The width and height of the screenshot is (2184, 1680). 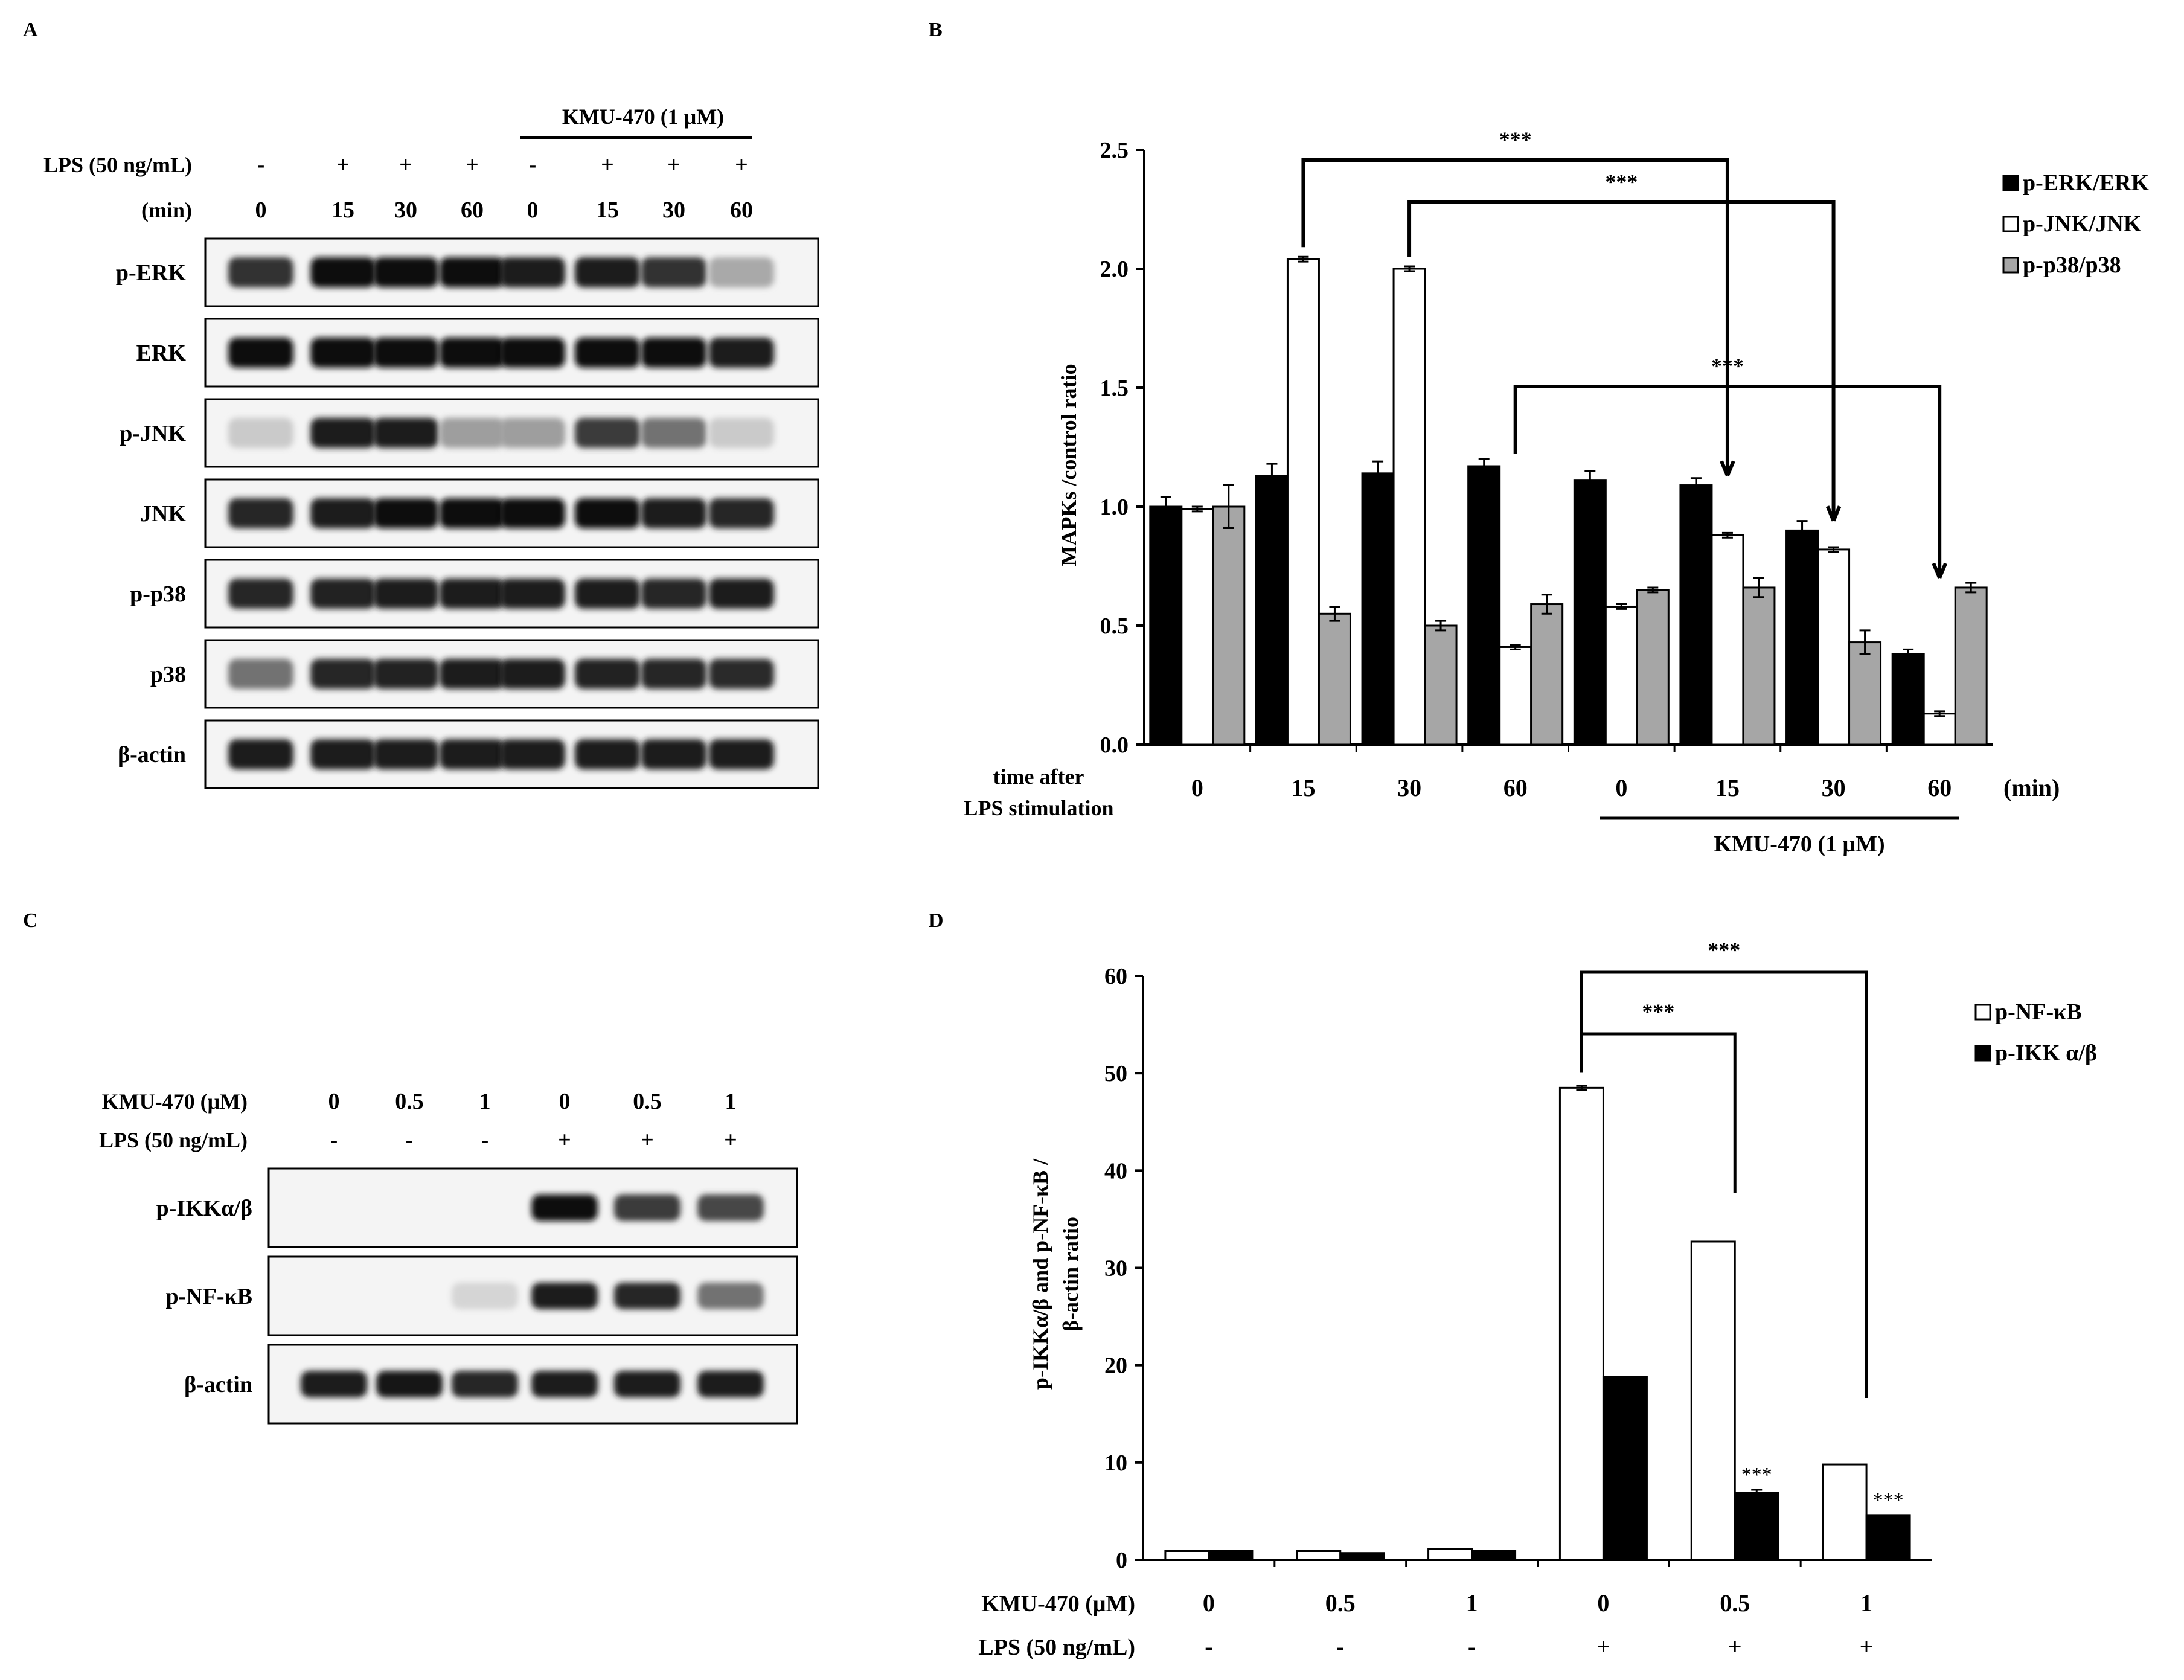 What do you see at coordinates (1735, 1646) in the screenshot?
I see `chart-d-lps-sign: +` at bounding box center [1735, 1646].